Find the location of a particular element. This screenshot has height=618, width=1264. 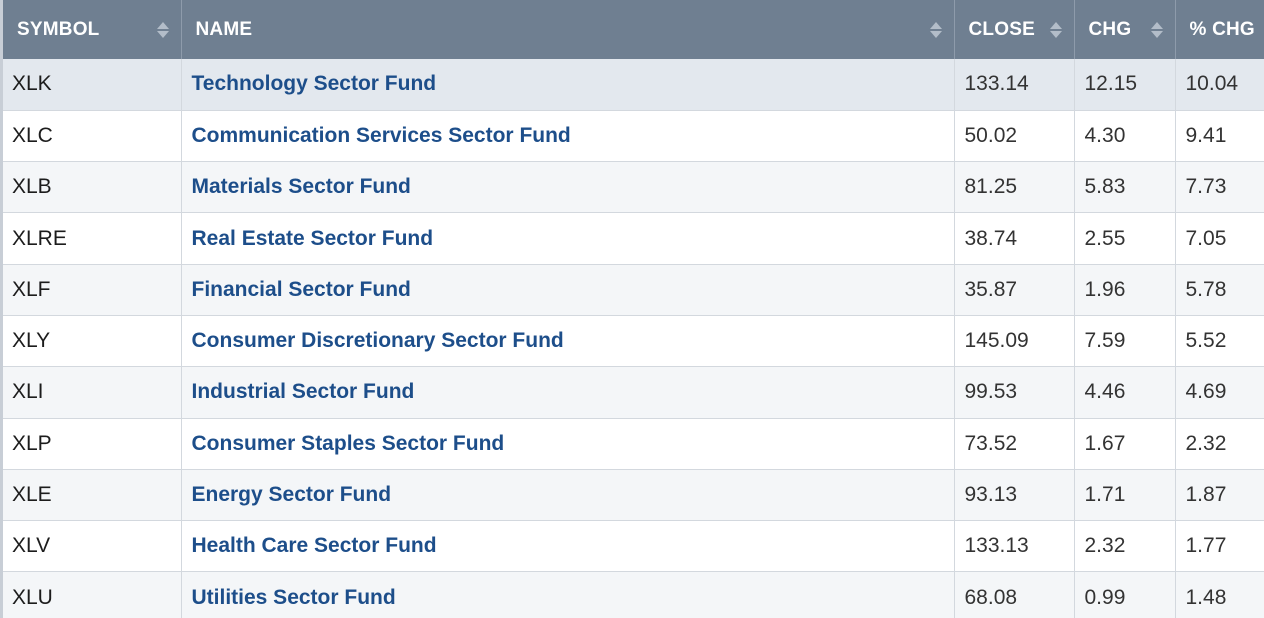

close-cell: 145.09 is located at coordinates (1014, 341).